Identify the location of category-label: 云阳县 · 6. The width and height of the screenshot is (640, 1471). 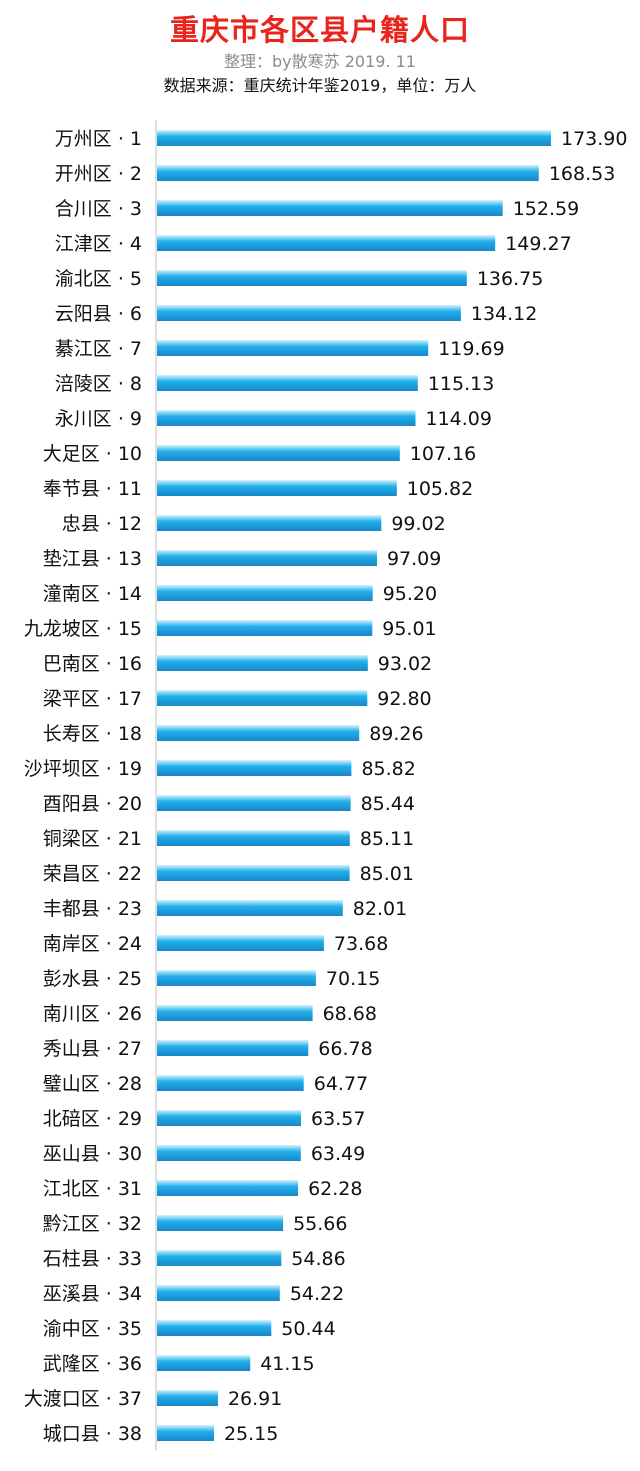
(98, 314).